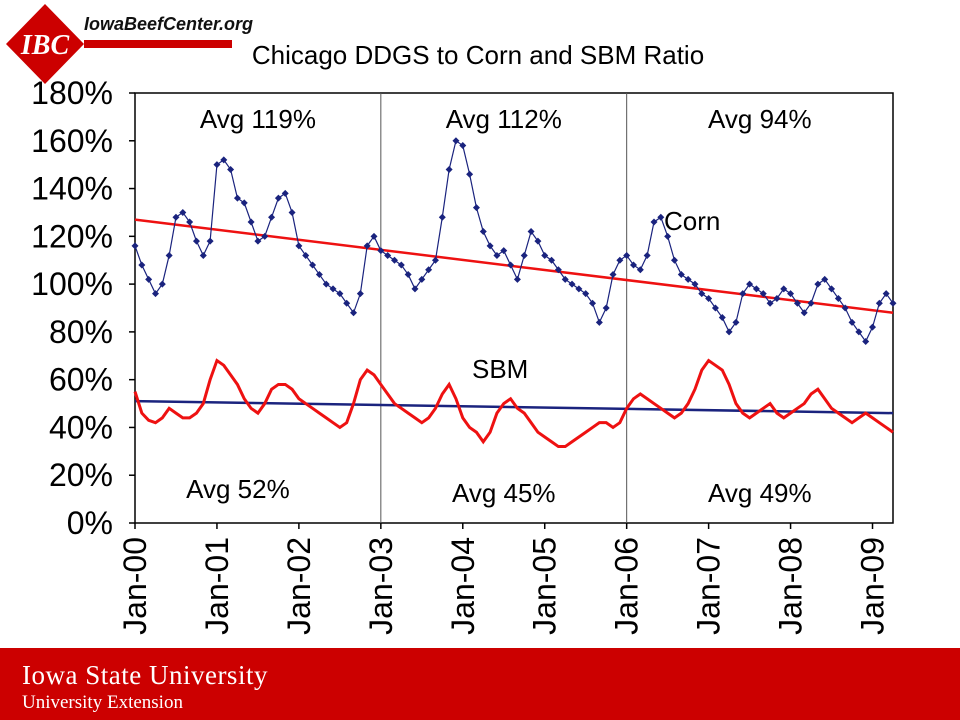 The image size is (960, 720). I want to click on x-tick-label: Jan-04, so click(463, 586).